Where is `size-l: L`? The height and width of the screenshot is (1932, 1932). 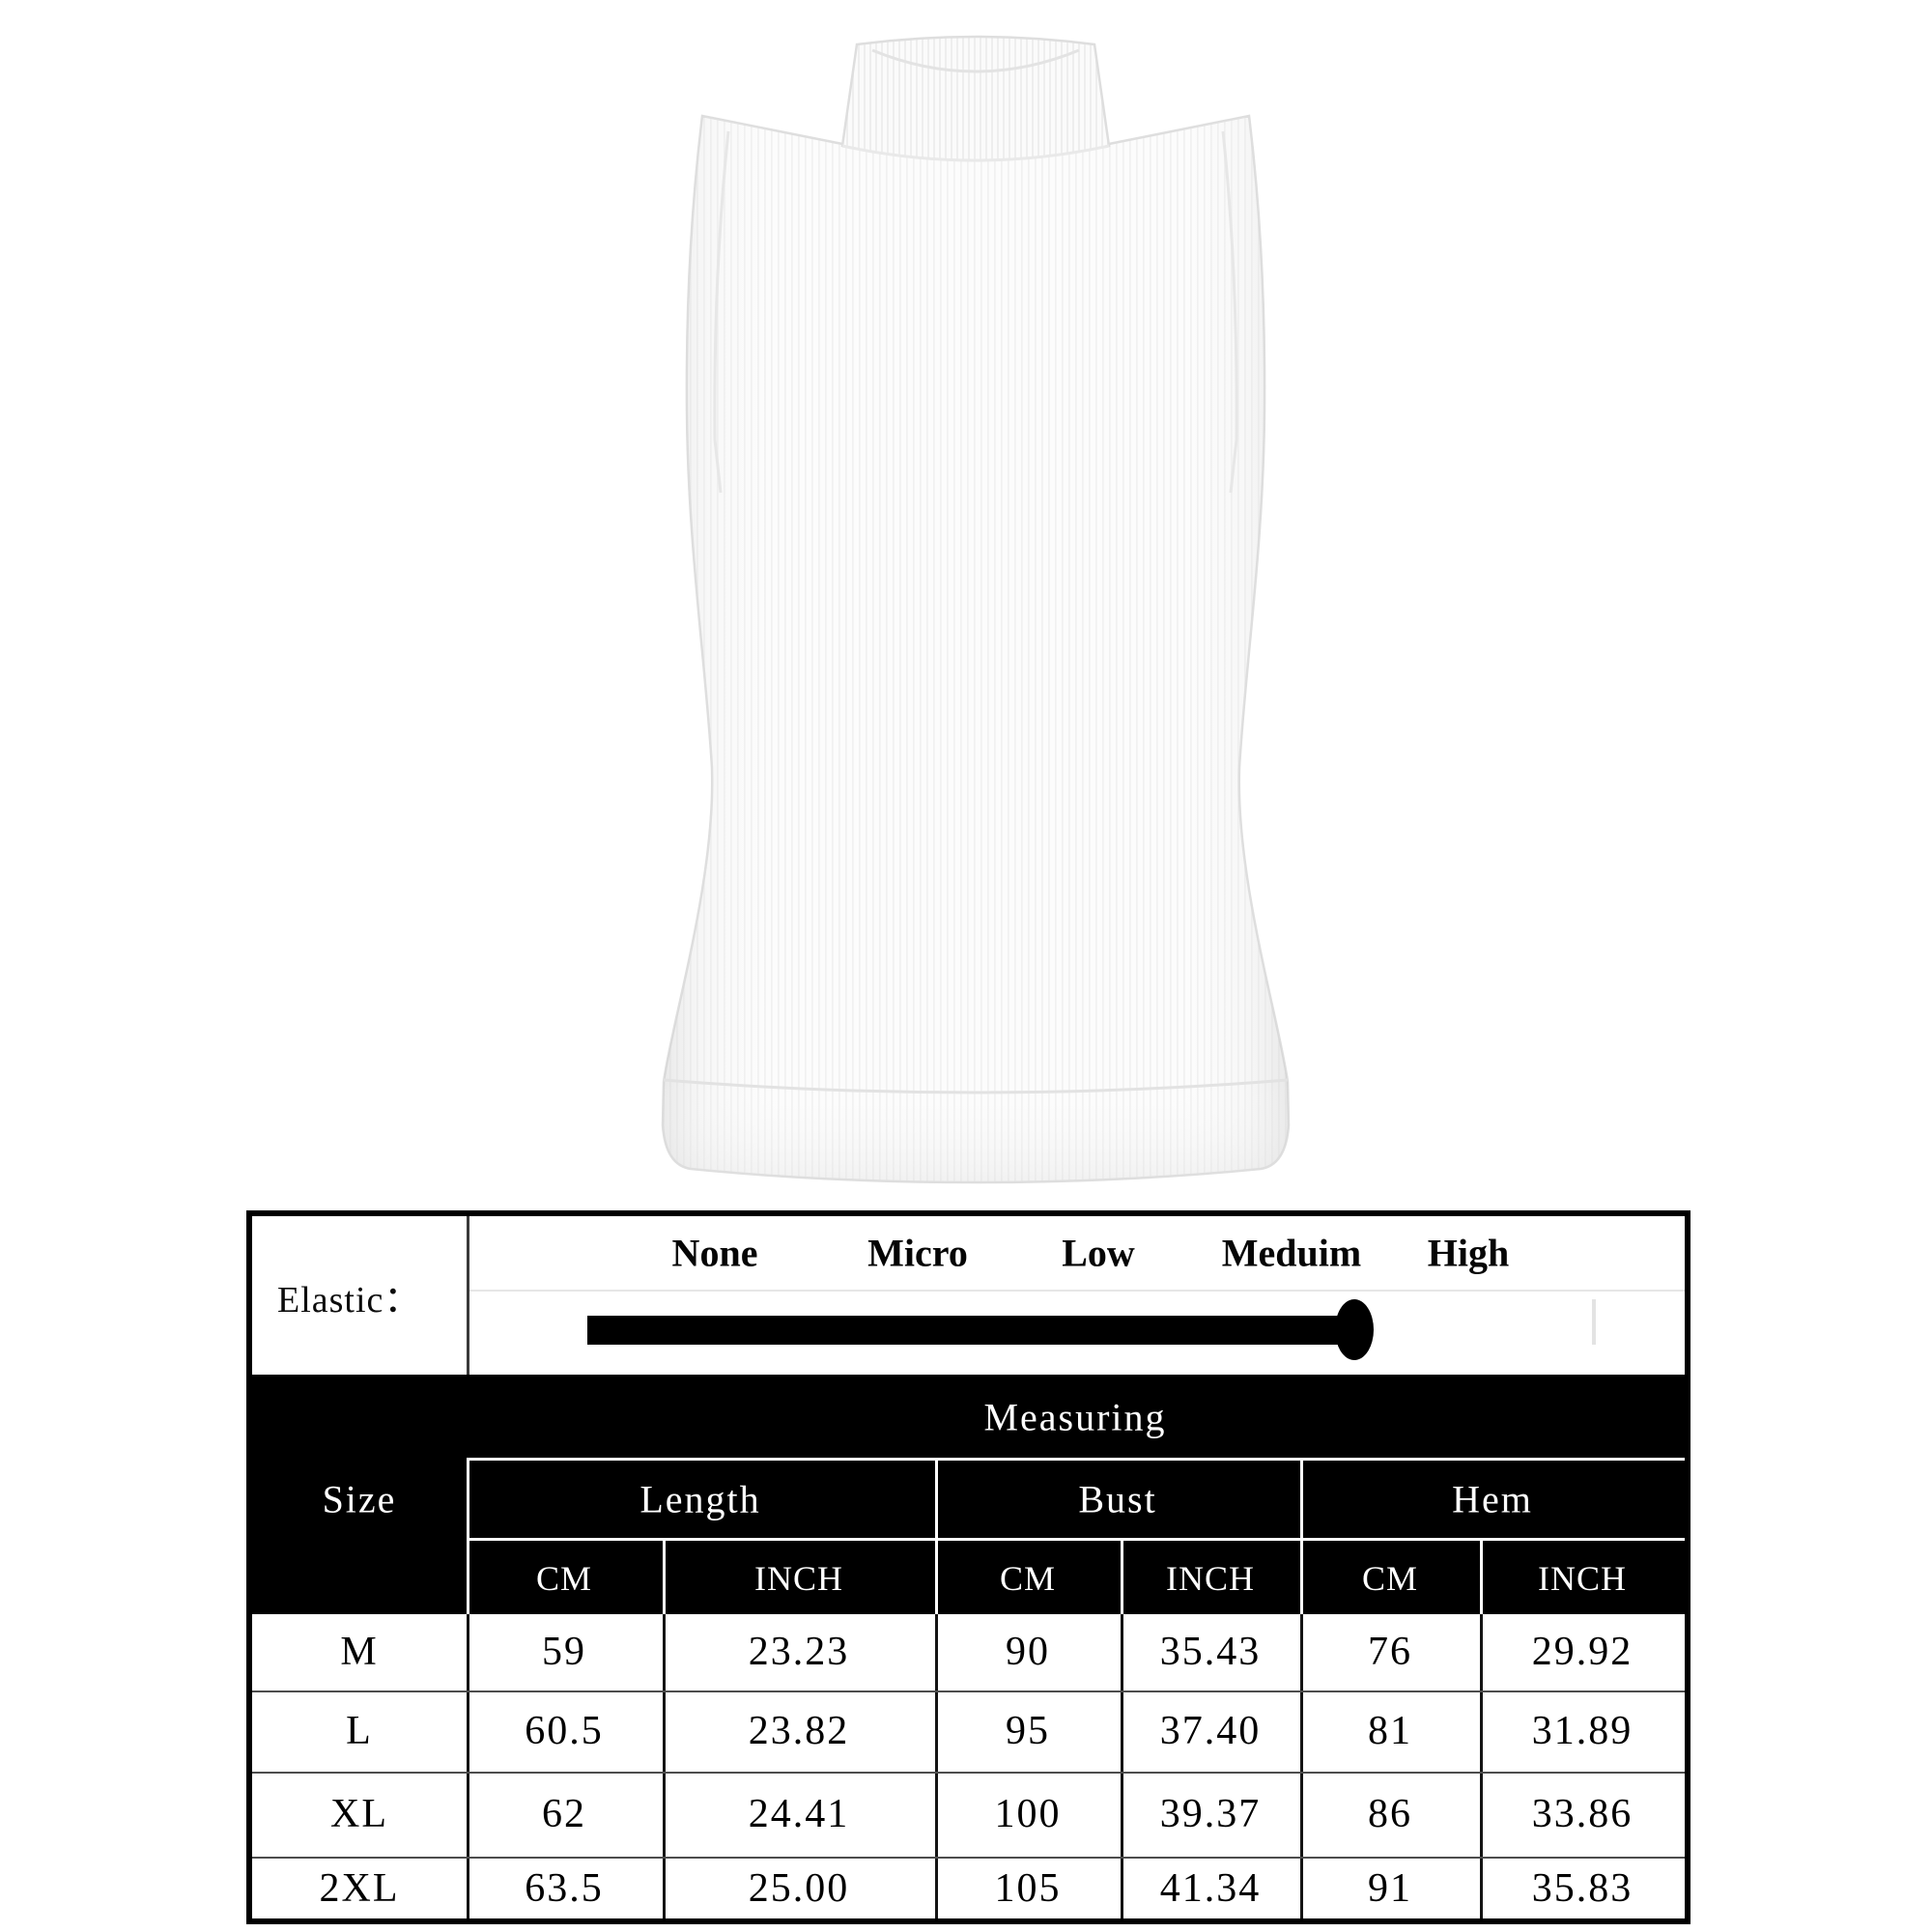
size-l: L is located at coordinates (359, 1731).